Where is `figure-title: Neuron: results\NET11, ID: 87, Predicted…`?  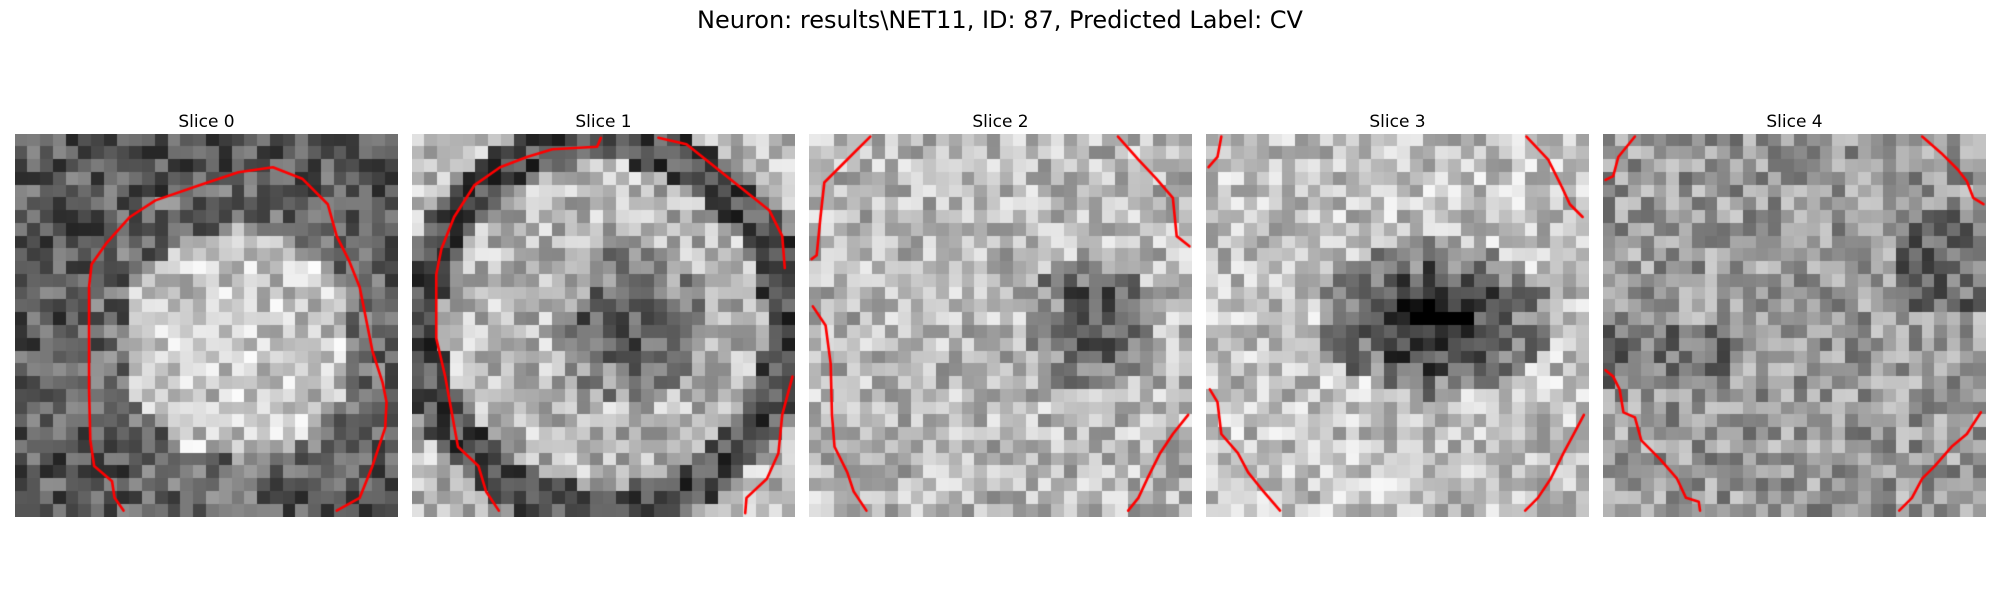
figure-title: Neuron: results\NET11, ID: 87, Predicted… is located at coordinates (1000, 20).